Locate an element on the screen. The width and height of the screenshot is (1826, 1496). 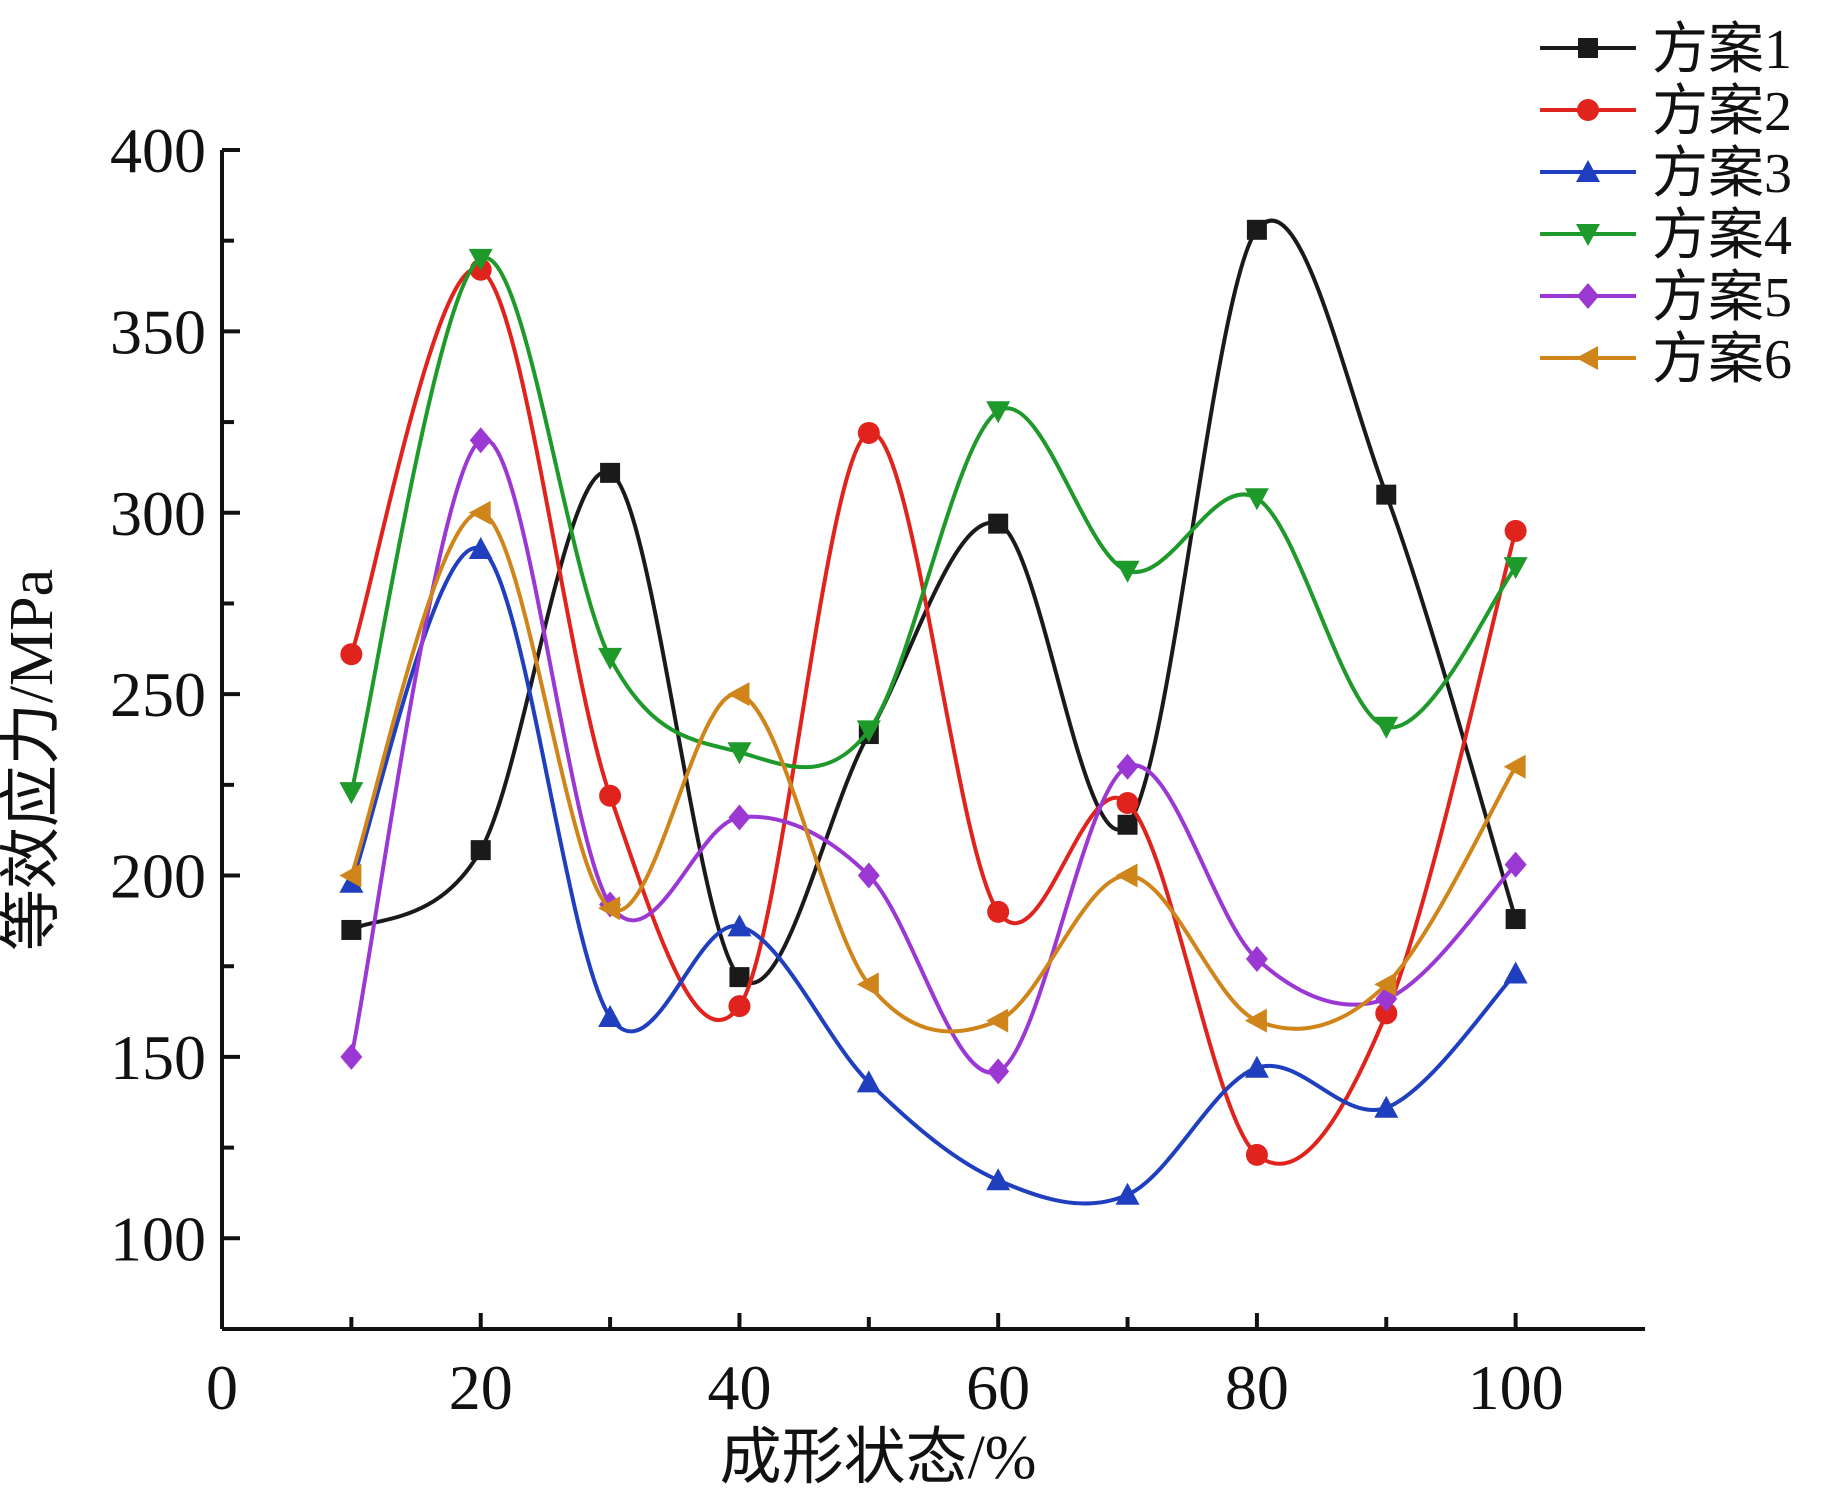
legend-item-2: 方案2 is located at coordinates (1666, 112).